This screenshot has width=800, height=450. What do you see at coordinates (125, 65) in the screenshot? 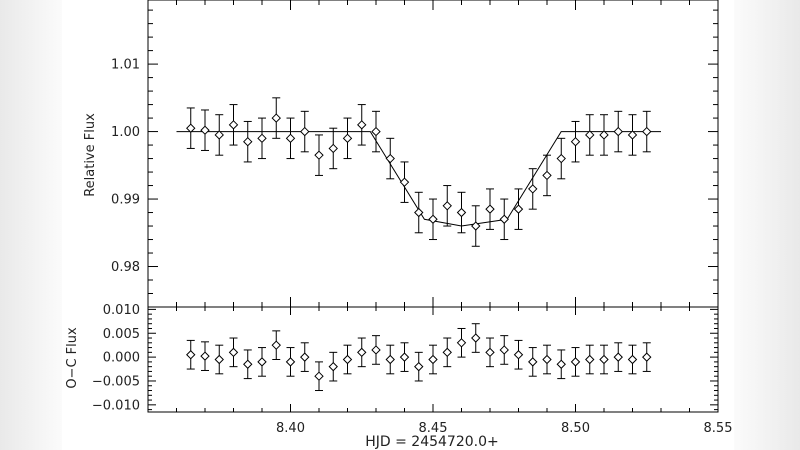
I see `y-tick-label: 1.01` at bounding box center [125, 65].